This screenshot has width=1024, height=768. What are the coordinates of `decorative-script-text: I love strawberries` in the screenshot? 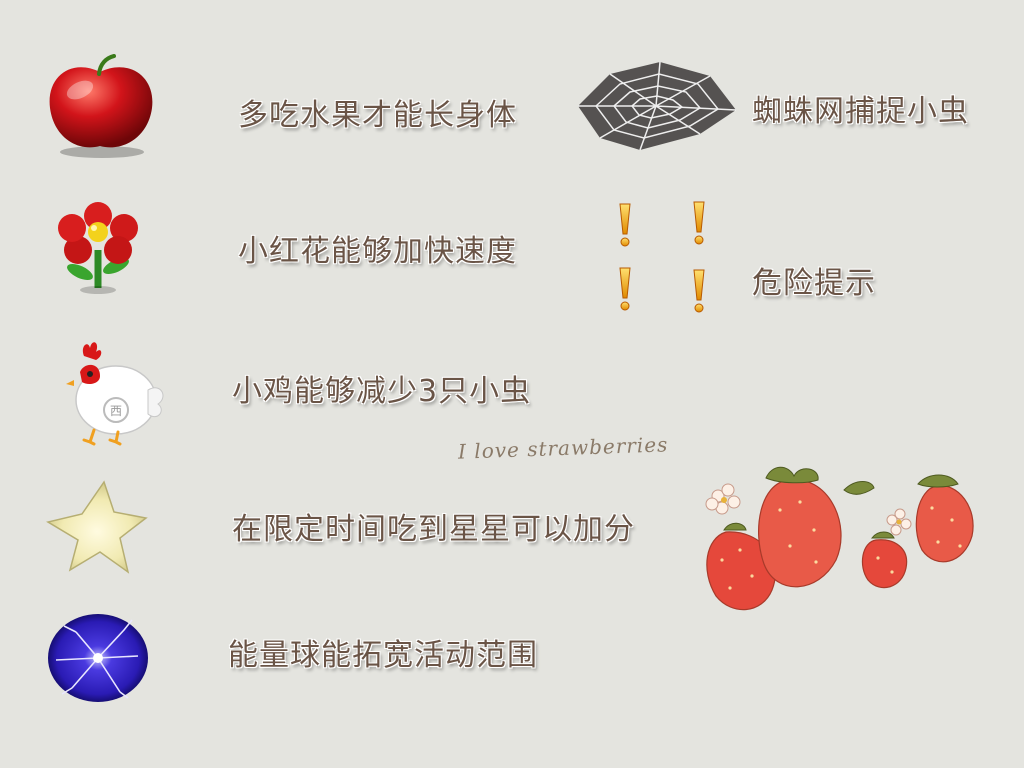 It's located at (563, 448).